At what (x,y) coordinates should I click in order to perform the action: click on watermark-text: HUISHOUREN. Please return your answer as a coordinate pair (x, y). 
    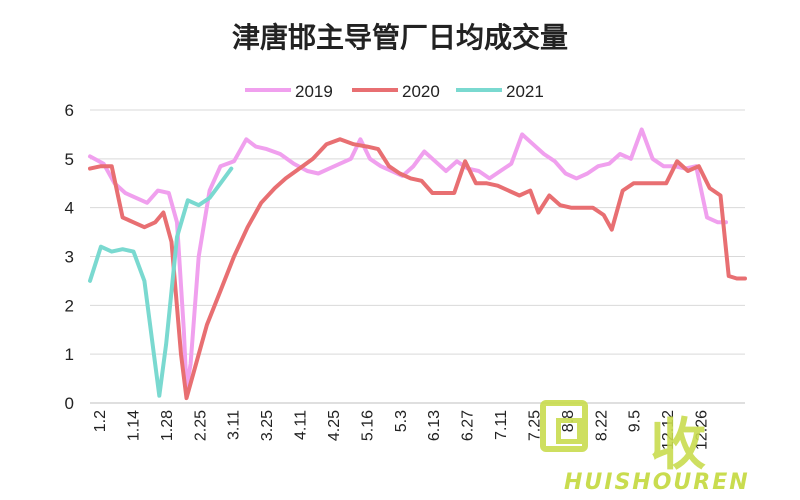
    Looking at the image, I should click on (657, 482).